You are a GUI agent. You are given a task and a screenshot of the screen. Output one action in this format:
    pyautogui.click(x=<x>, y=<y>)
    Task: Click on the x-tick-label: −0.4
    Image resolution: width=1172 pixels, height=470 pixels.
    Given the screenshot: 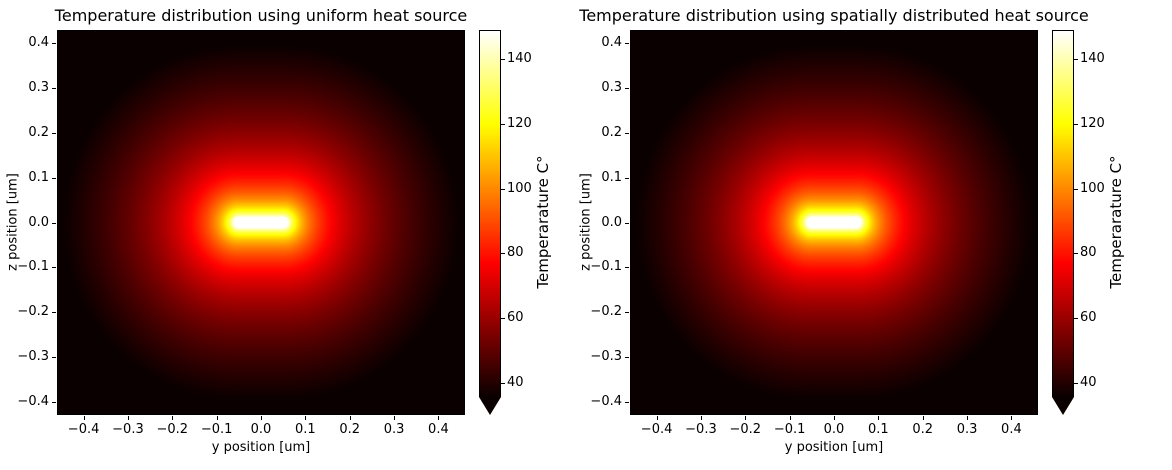 What is the action you would take?
    pyautogui.click(x=656, y=429)
    